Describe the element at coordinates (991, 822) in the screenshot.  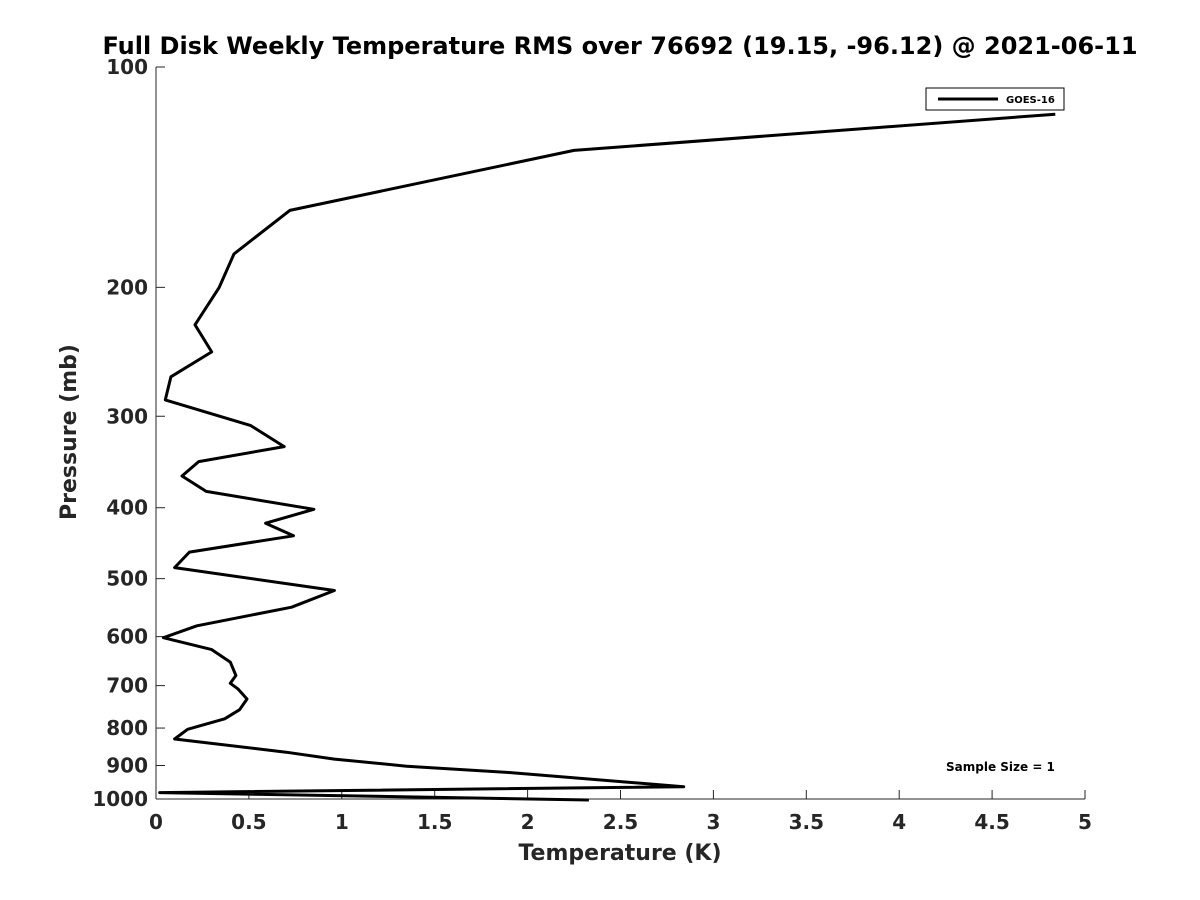
I see `x-tick-label: 4.5` at that location.